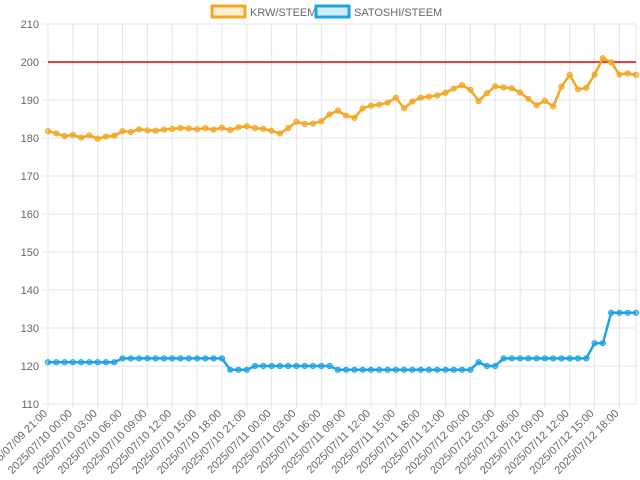 Image resolution: width=640 pixels, height=480 pixels. I want to click on legend-swatch, so click(228, 11).